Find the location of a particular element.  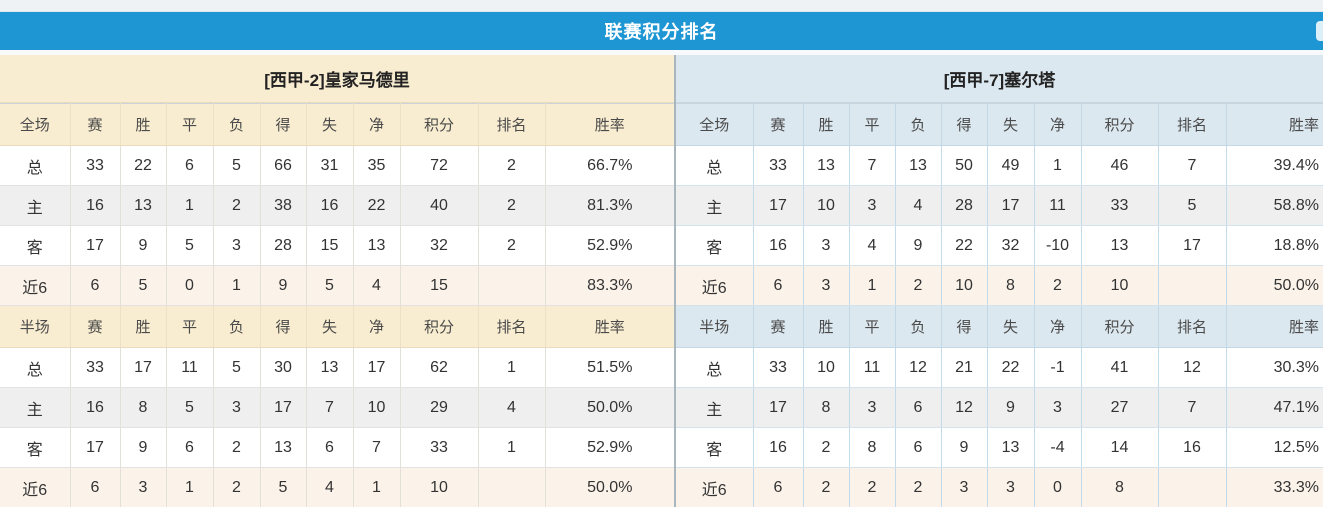

stat-cell: -1 is located at coordinates (1058, 367).